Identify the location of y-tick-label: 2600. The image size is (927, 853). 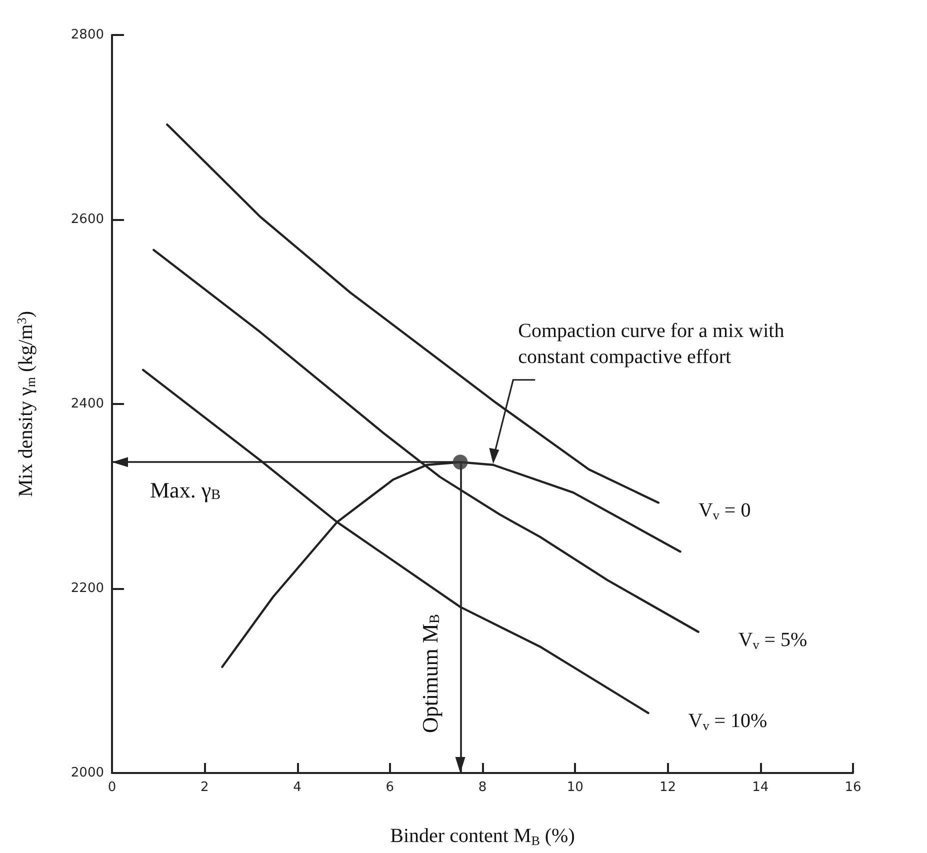
(87, 219).